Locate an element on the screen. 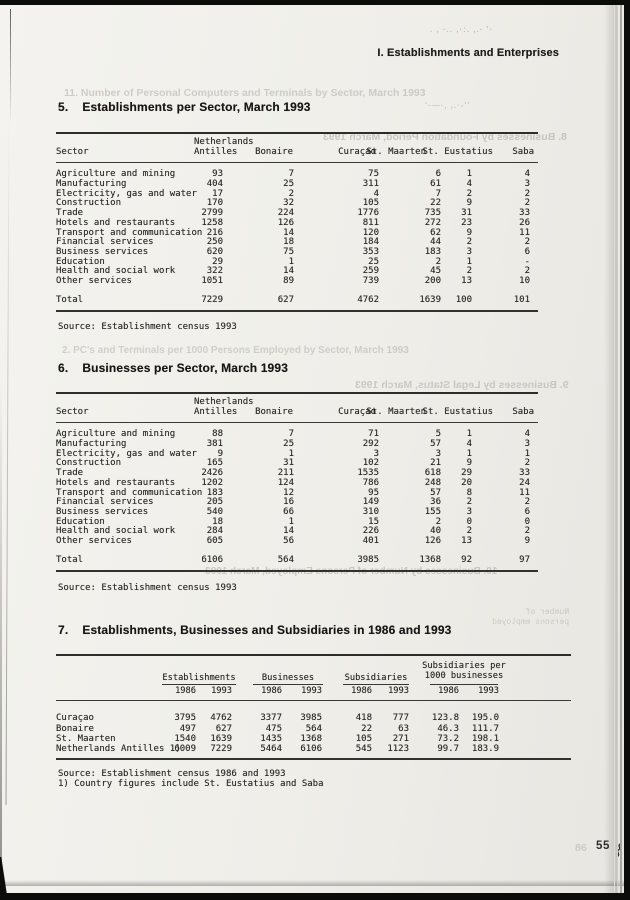  cell-value: 735 is located at coordinates (432, 213).